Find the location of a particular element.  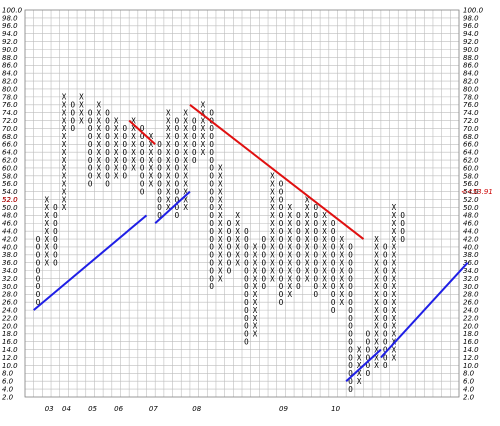

pnf-column: OOOOOOOOOOOOOOOOOOOOOOO is located at coordinates (211, 199).